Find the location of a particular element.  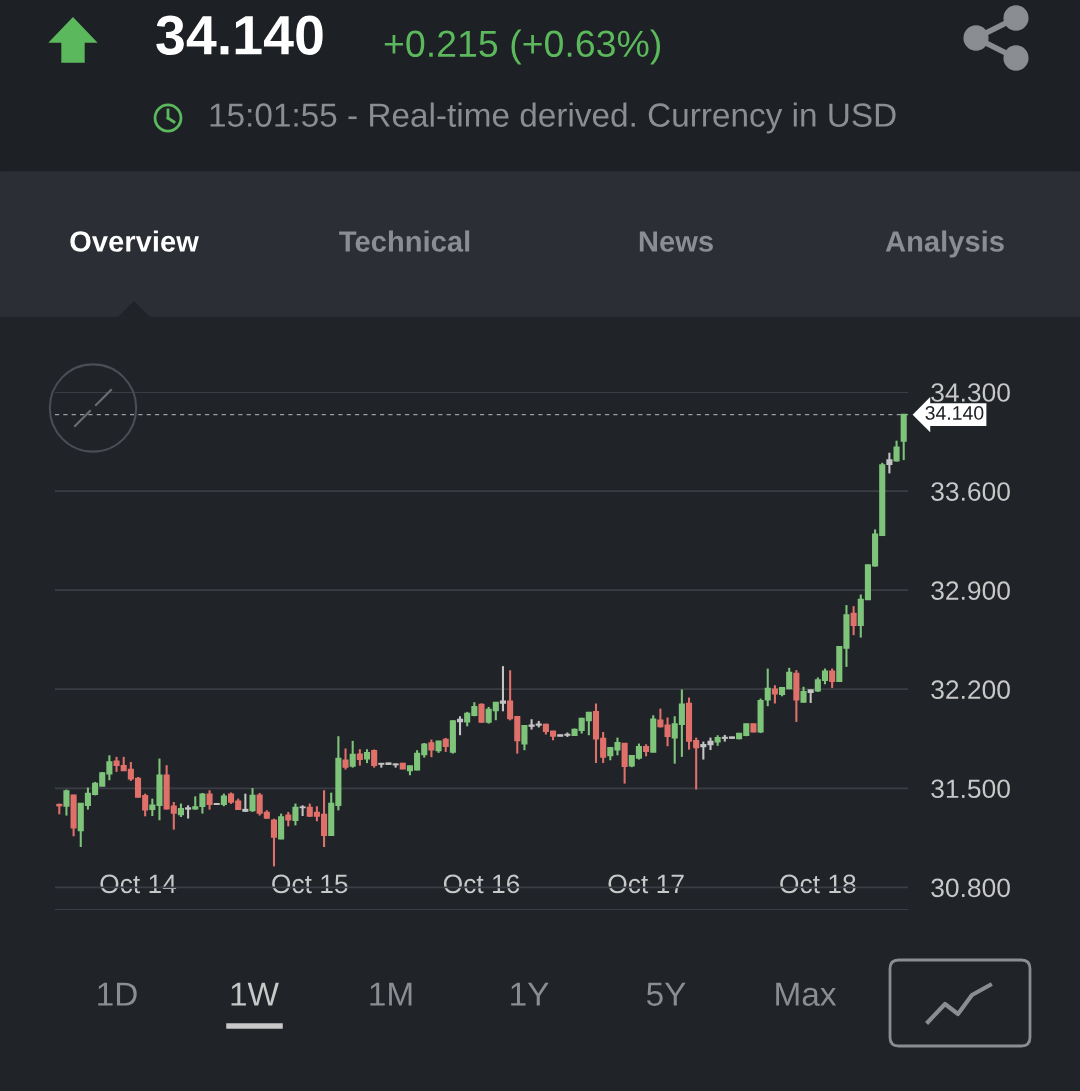

x-tick-label: Oct 17 is located at coordinates (646, 884).